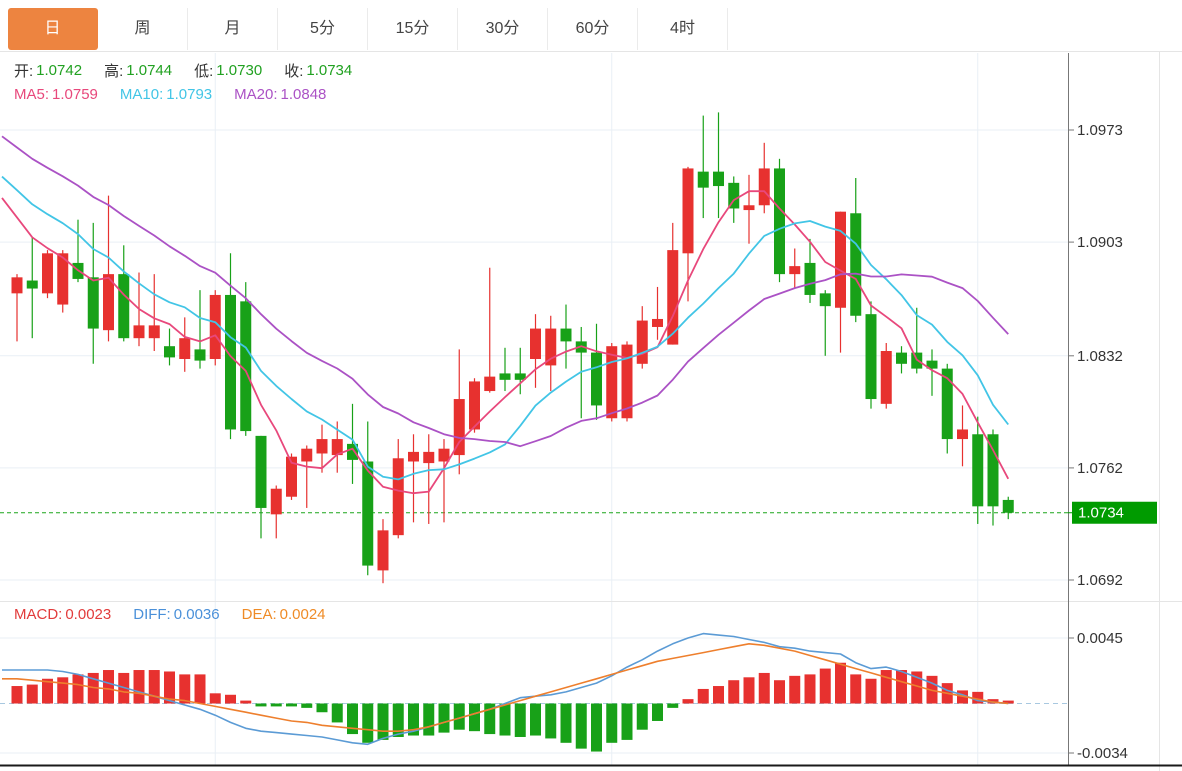 This screenshot has height=771, width=1182. Describe the element at coordinates (53, 29) in the screenshot. I see `tab-timeframe-0: 日` at that location.